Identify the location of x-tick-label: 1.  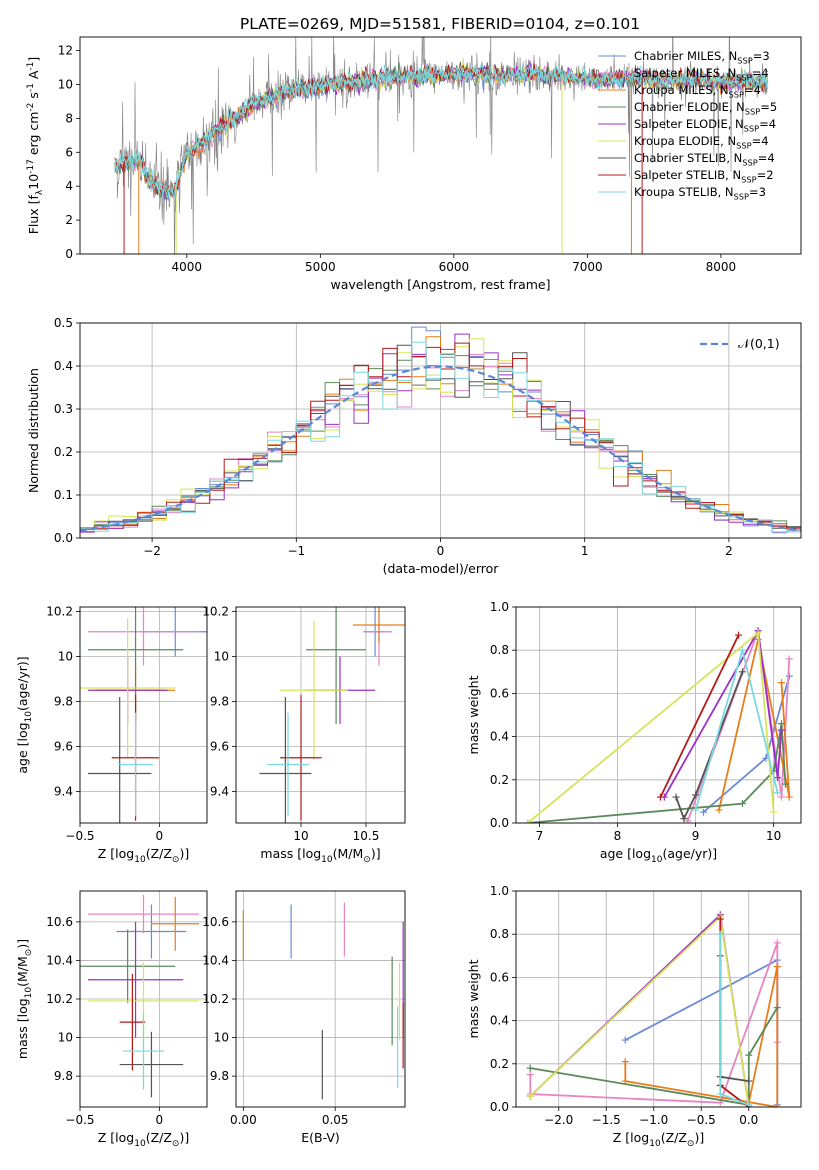
(585, 551).